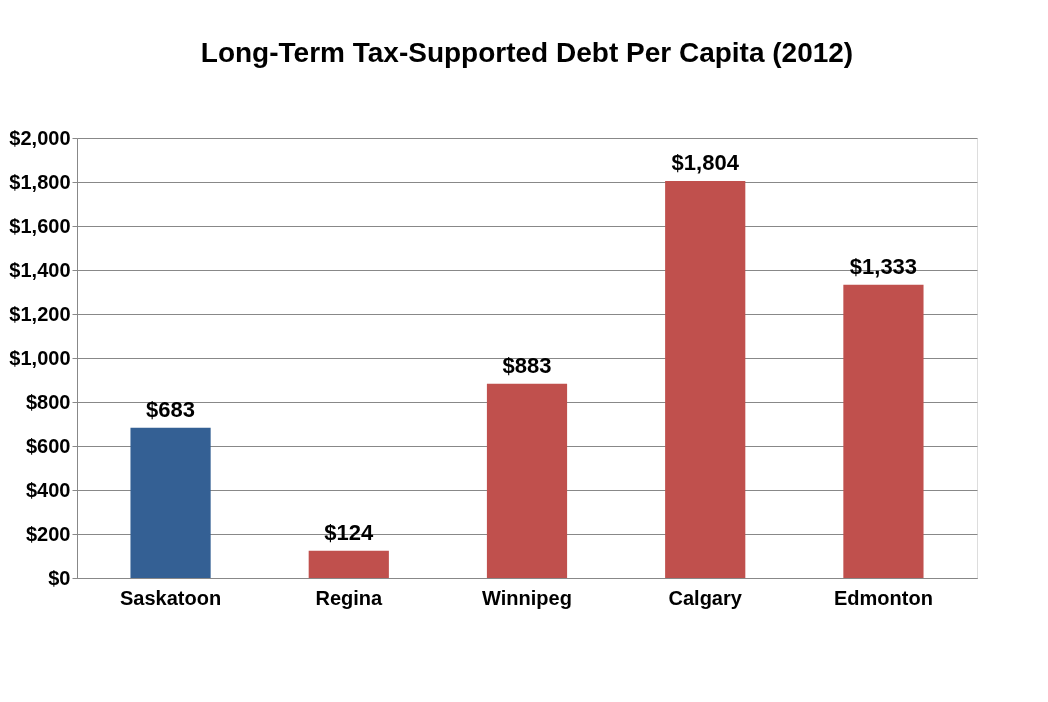 This screenshot has height=702, width=1048. Describe the element at coordinates (705, 163) in the screenshot. I see `data-label: $1,804` at that location.